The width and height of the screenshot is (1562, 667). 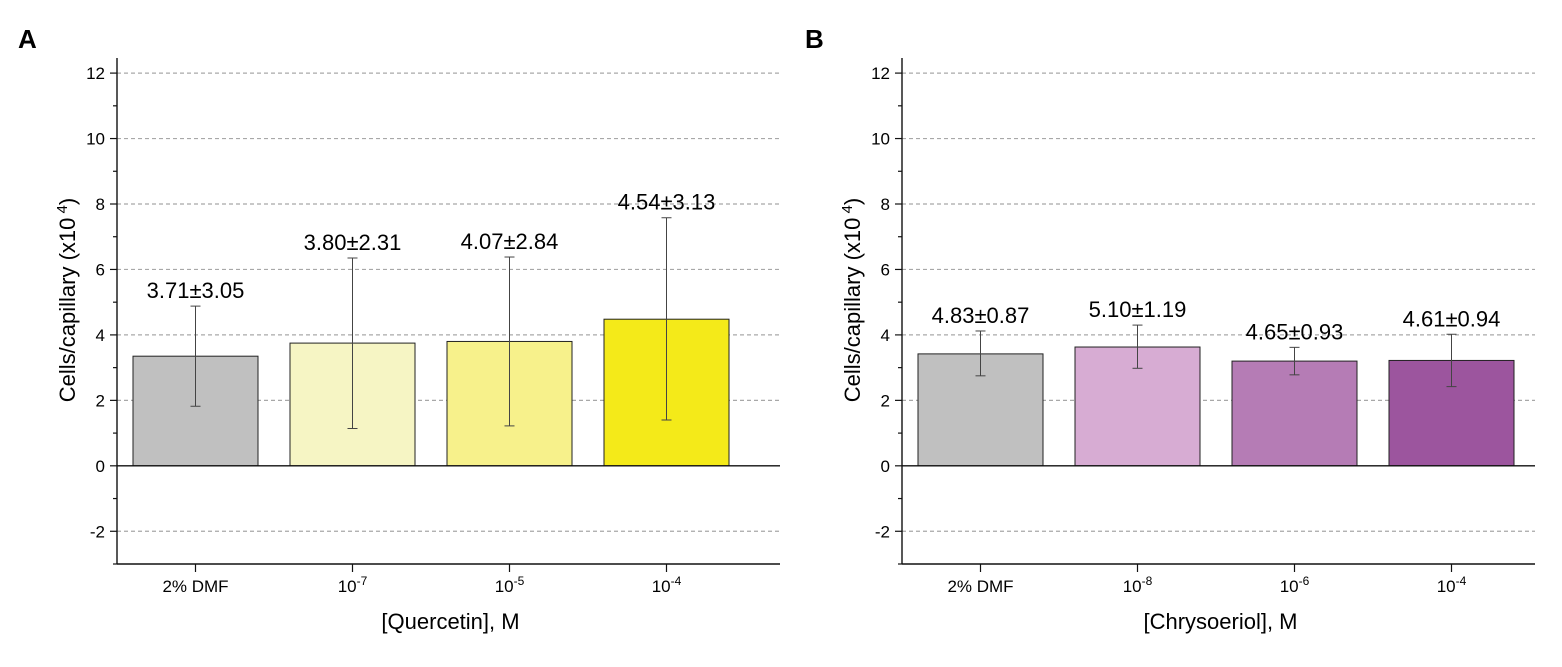 I want to click on x-tick-label: 10⁻⁵, so click(x=510, y=585).